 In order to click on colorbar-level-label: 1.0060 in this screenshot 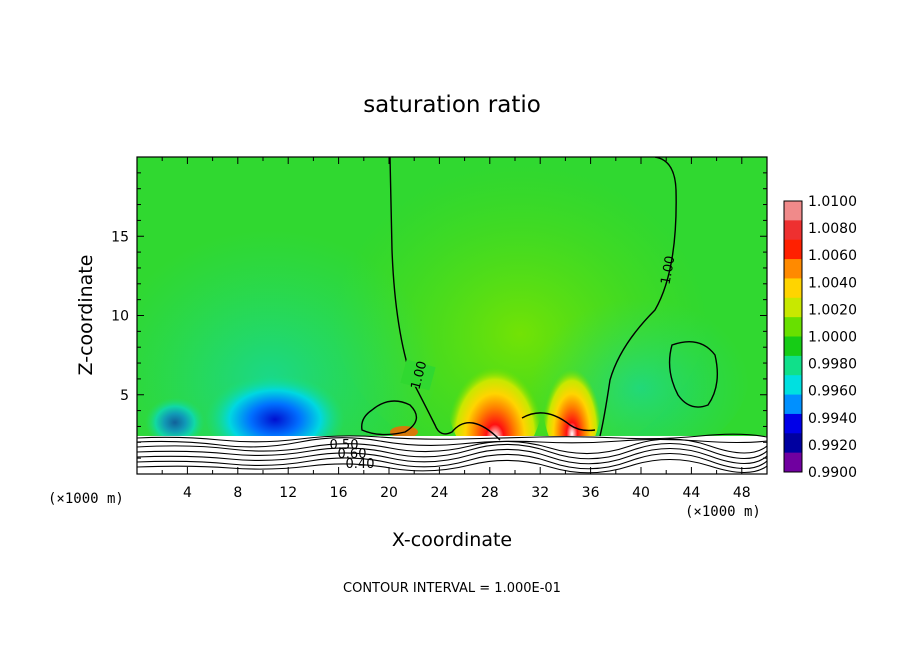, I will do `click(832, 256)`.